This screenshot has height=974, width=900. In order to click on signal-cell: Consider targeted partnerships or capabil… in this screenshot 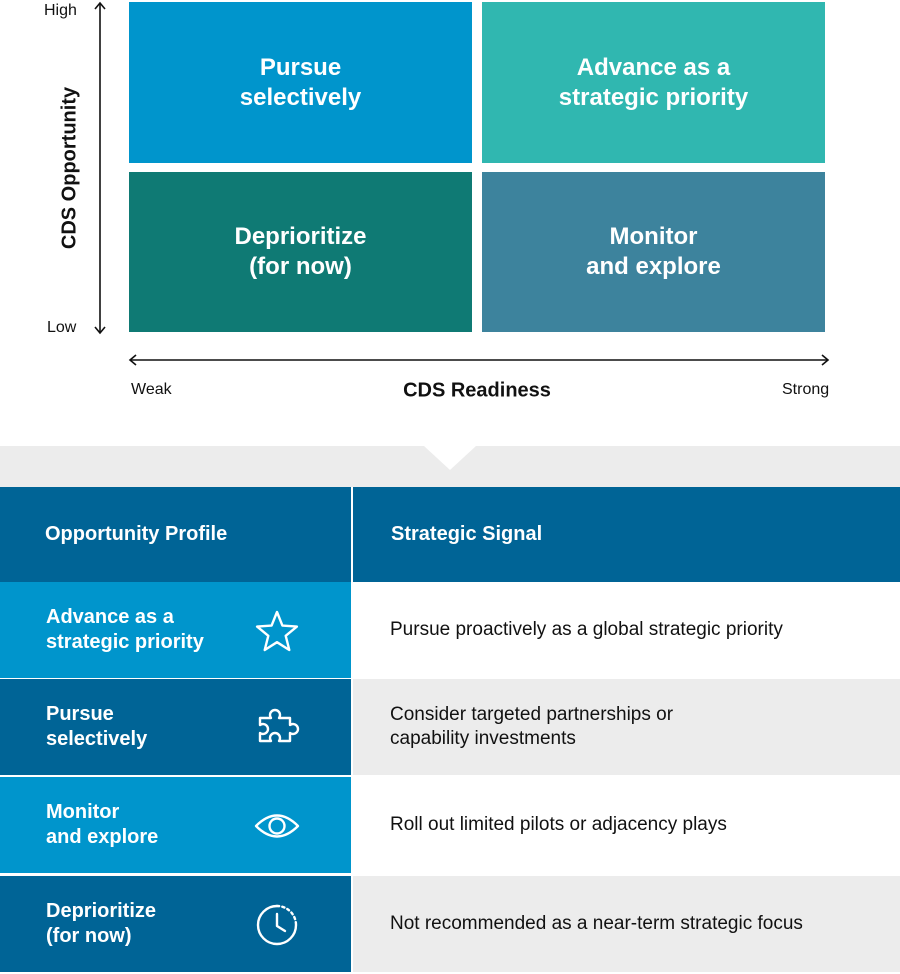, I will do `click(626, 727)`.